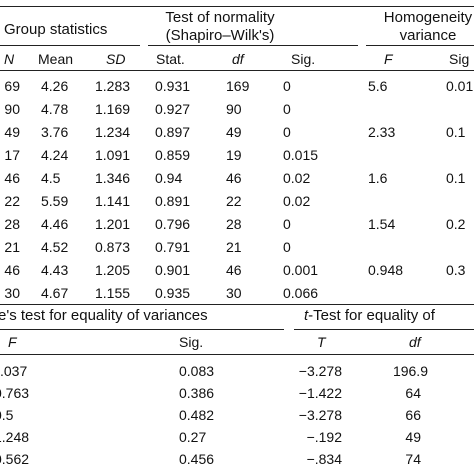 The height and width of the screenshot is (474, 474). Describe the element at coordinates (382, 132) in the screenshot. I see `cell-f: 2.33` at that location.